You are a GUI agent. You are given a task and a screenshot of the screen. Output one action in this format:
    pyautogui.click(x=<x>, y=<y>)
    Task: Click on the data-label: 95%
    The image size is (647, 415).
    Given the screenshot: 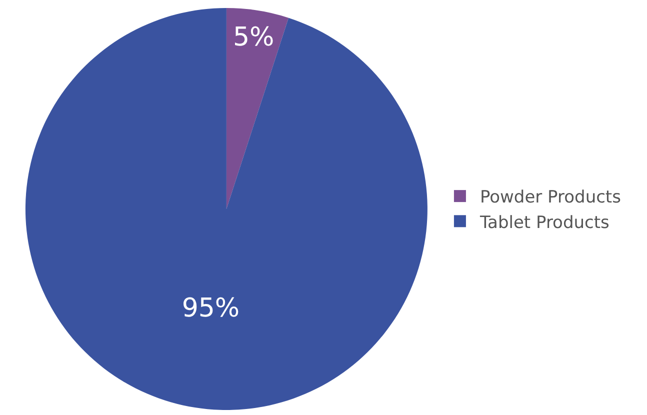 What is the action you would take?
    pyautogui.click(x=211, y=308)
    